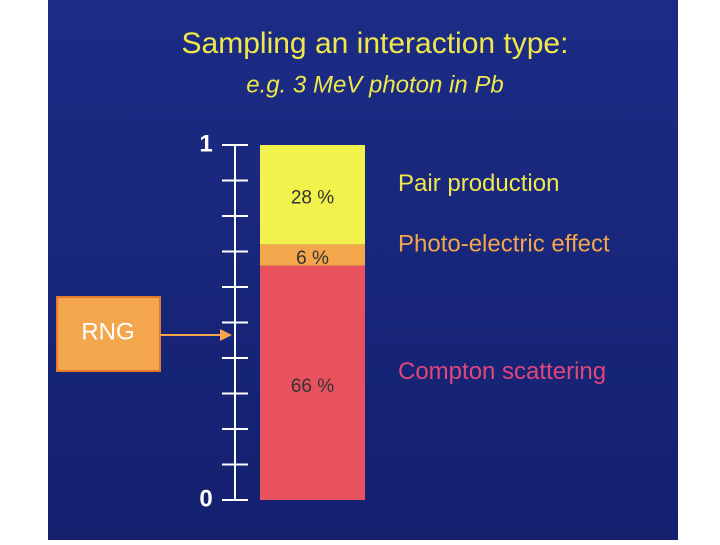 The width and height of the screenshot is (720, 545). What do you see at coordinates (205, 143) in the screenshot?
I see `y-tick-label: 1` at bounding box center [205, 143].